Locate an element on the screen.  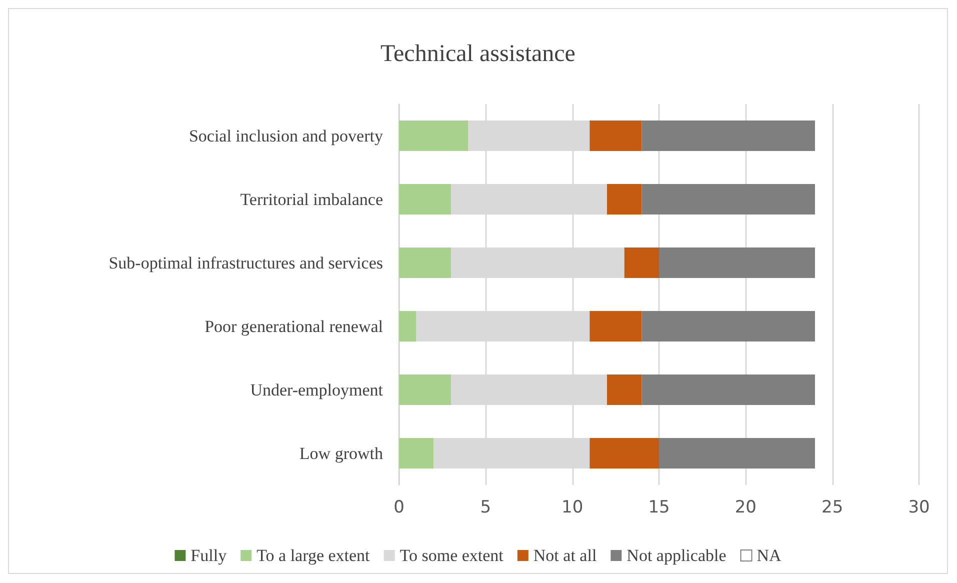
chart-title: Technical assistance is located at coordinates (478, 54).